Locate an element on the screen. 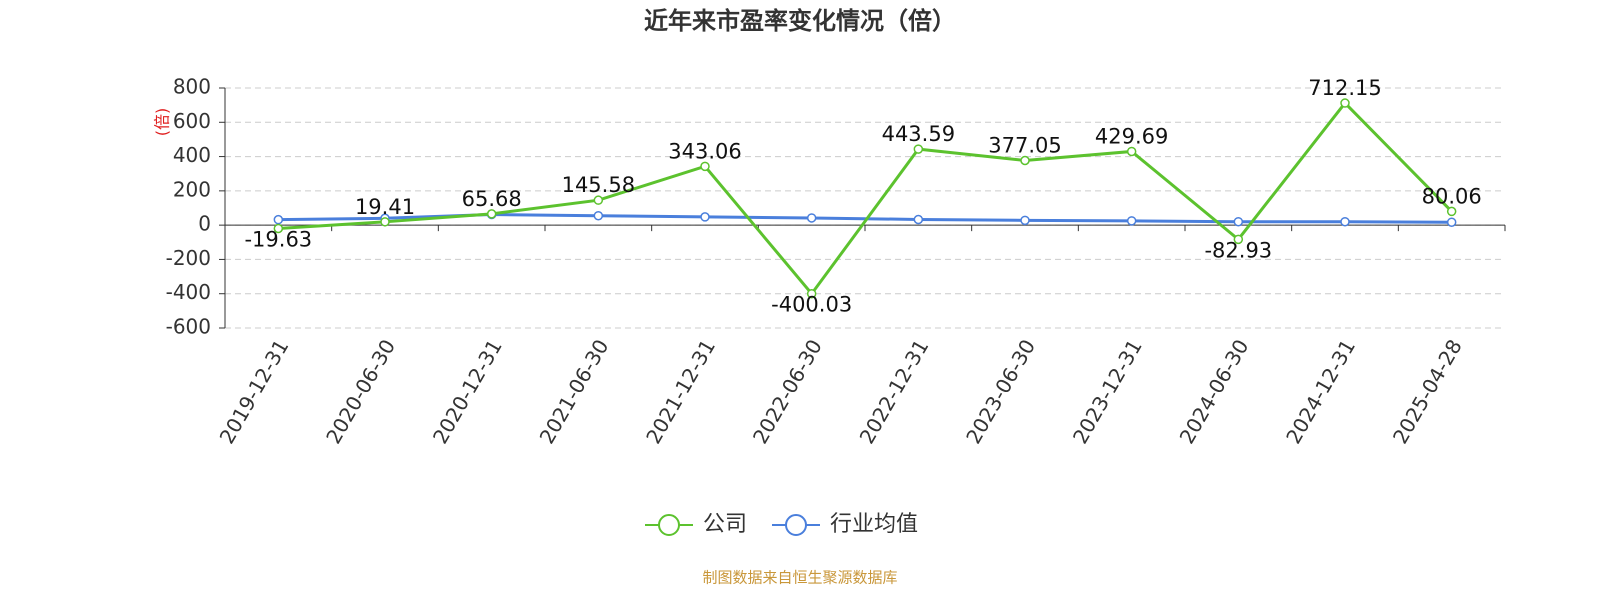 The width and height of the screenshot is (1600, 604). data-label: 80.06 is located at coordinates (1452, 196).